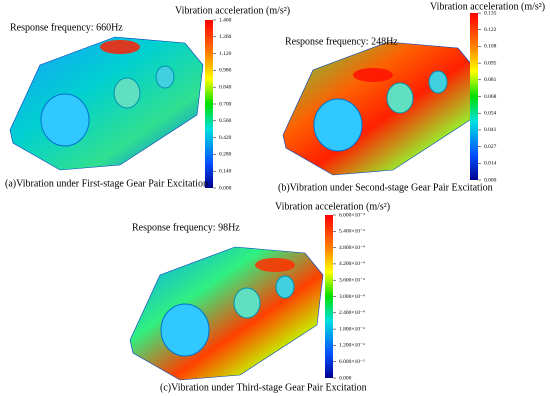 This screenshot has height=396, width=550. What do you see at coordinates (490, 30) in the screenshot?
I see `colorbar-tick-label: 0.122` at bounding box center [490, 30].